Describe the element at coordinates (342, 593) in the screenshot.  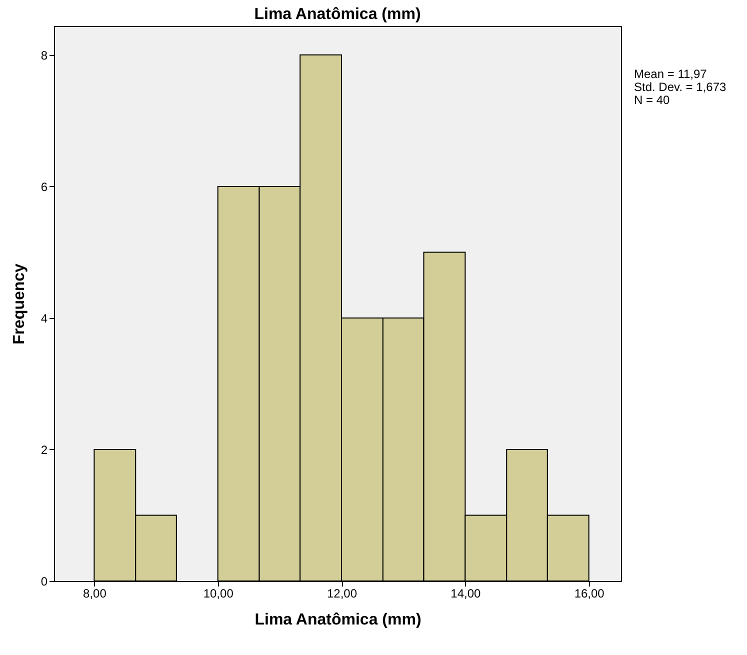
I see `x-tick-label: 12,00` at that location.